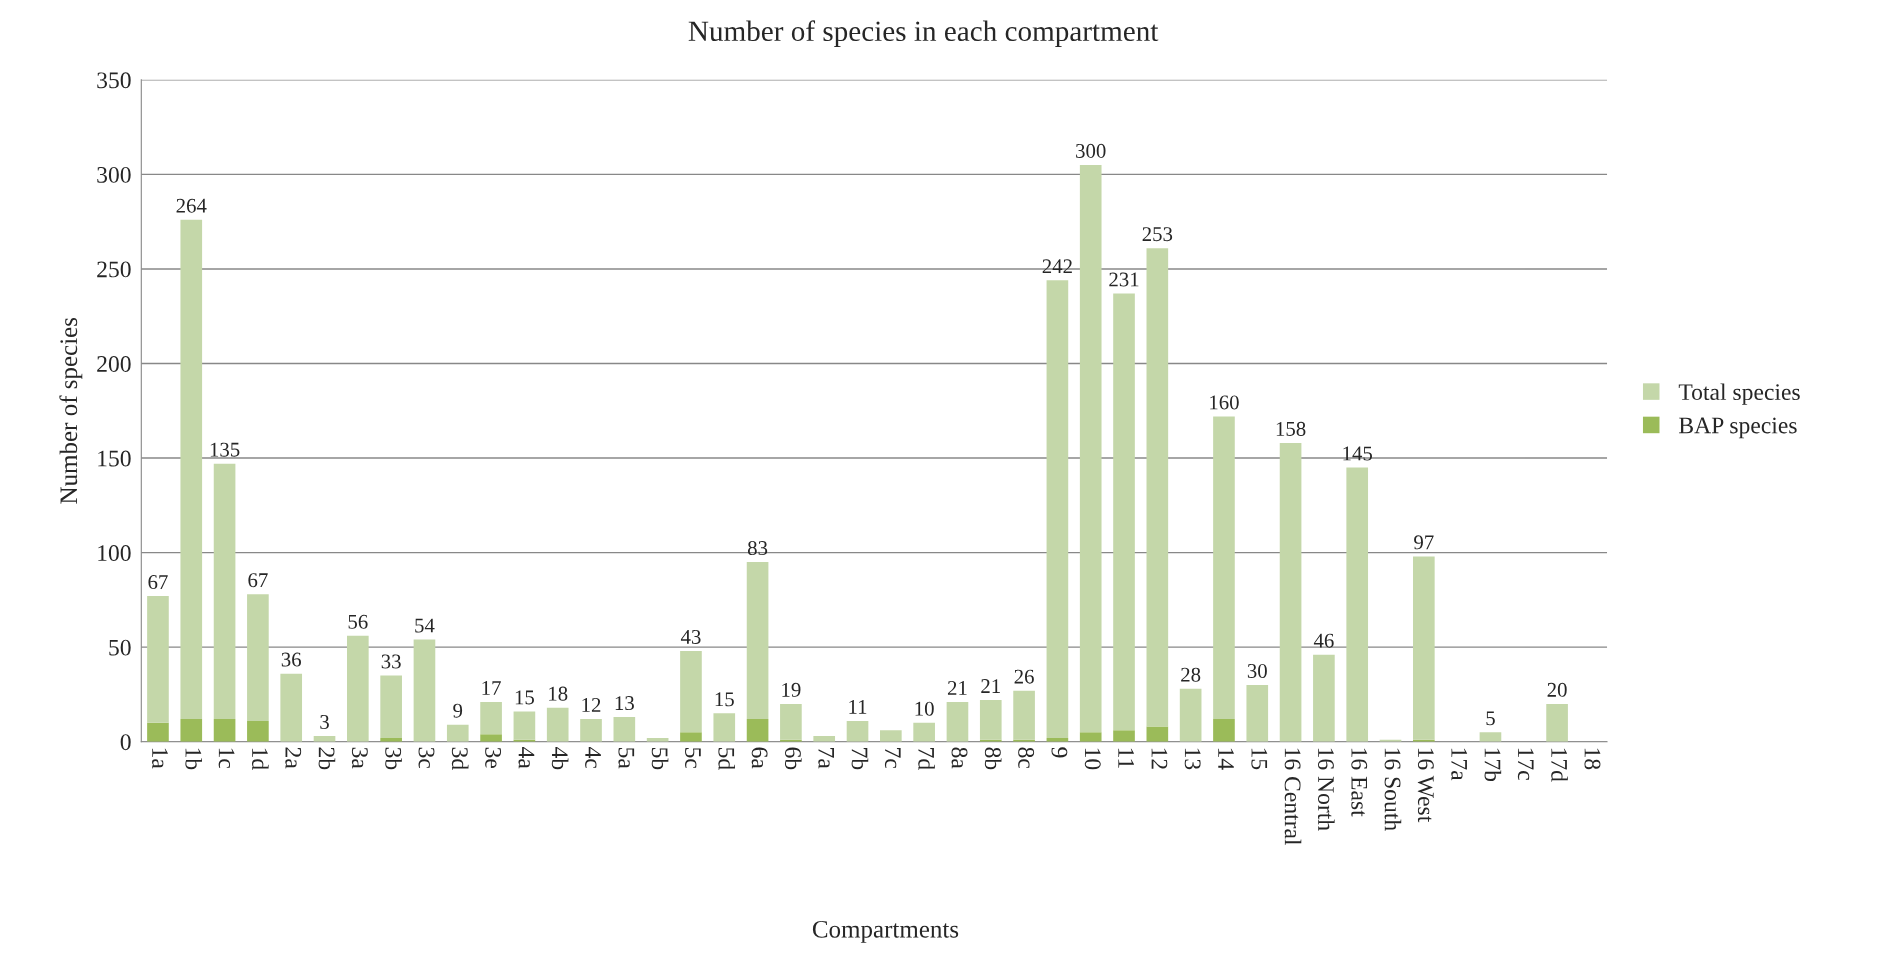 This screenshot has height=962, width=1884. Describe the element at coordinates (1739, 394) in the screenshot. I see `legend-label: Total species` at that location.